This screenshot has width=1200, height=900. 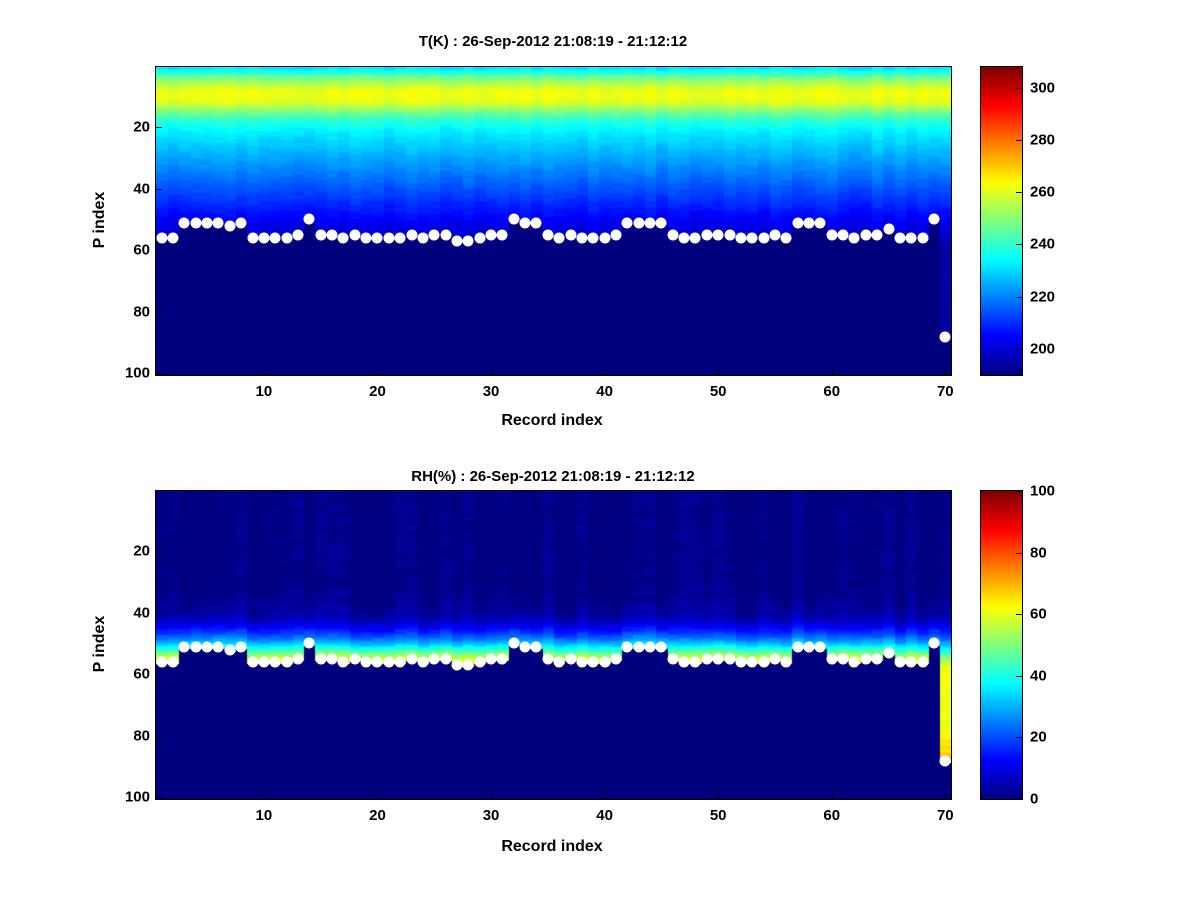 I want to click on y-axis-label-relative-humidity: P index, so click(x=99, y=644).